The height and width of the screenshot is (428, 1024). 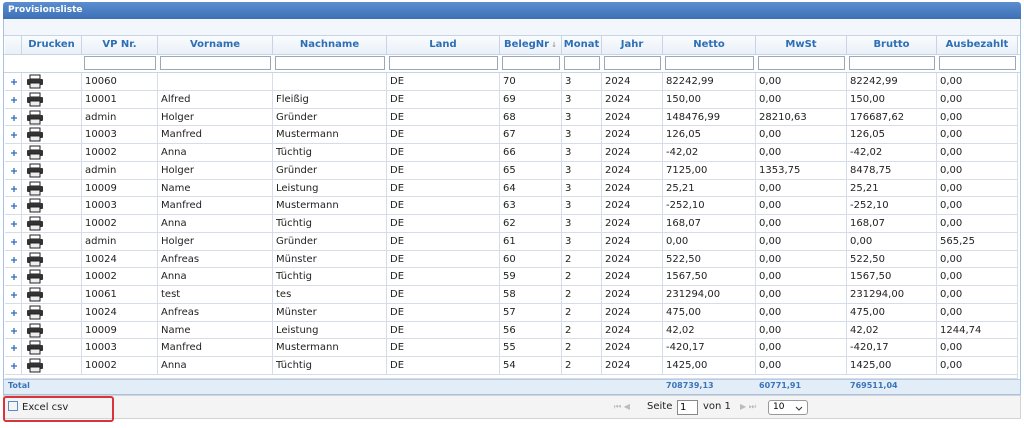 What do you see at coordinates (892, 188) in the screenshot?
I see `grid-cell: 25,21` at bounding box center [892, 188].